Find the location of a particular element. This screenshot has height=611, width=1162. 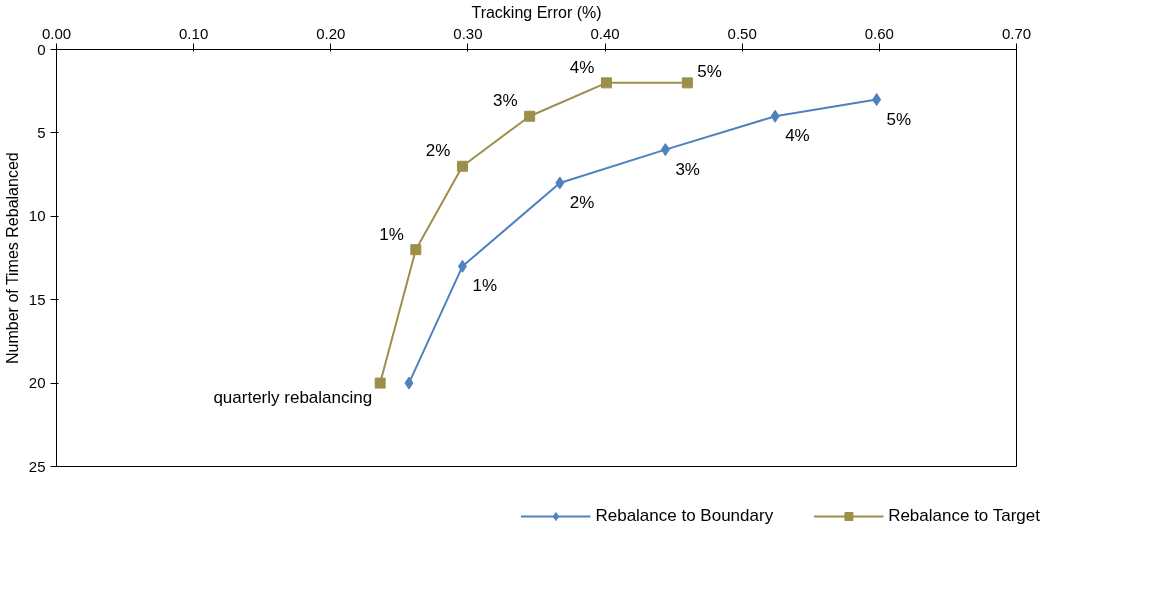

y-tick-label: 25 is located at coordinates (37, 466).